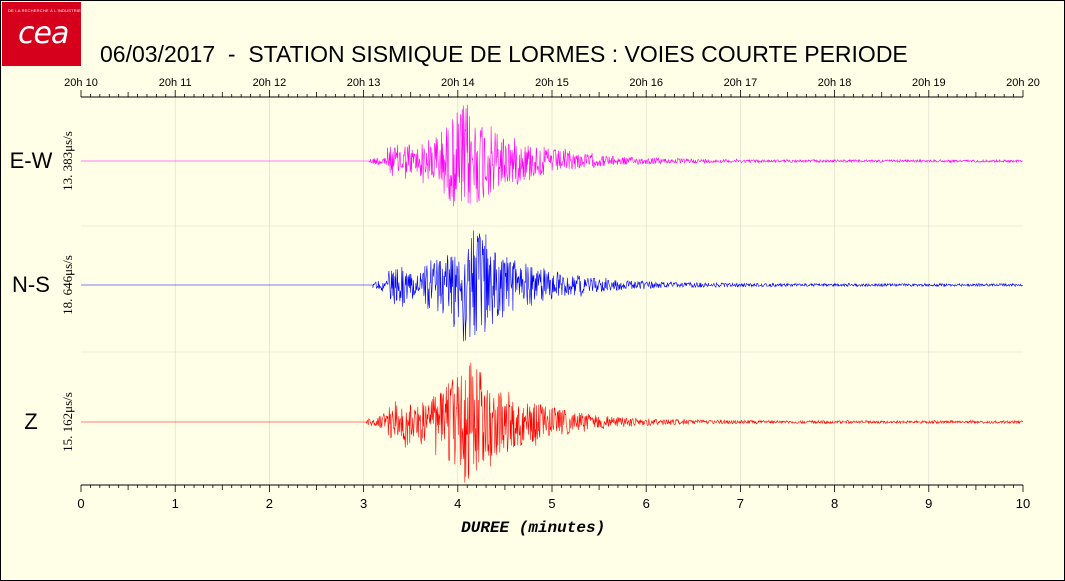  I want to click on x-tick-label: 1, so click(175, 503).